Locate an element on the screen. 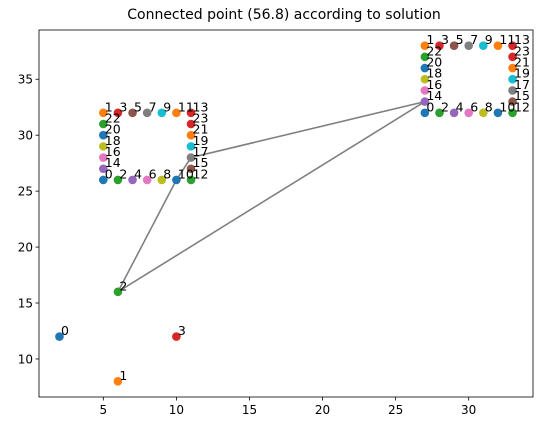  point-label: 14 is located at coordinates (113, 162).